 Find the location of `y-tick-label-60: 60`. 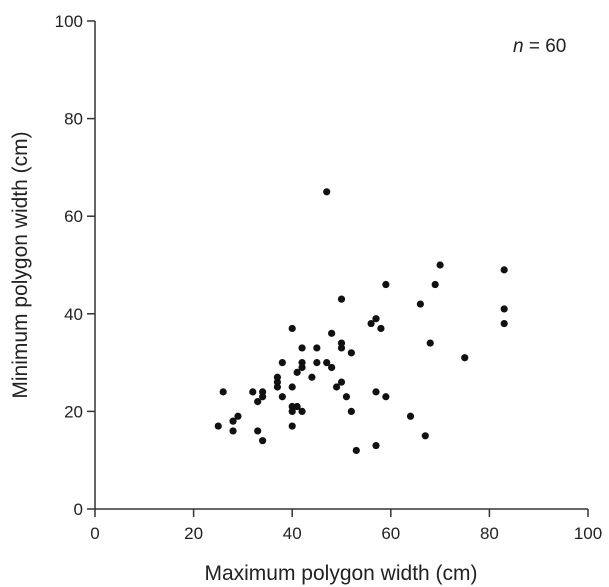

y-tick-label-60: 60 is located at coordinates (73, 216).